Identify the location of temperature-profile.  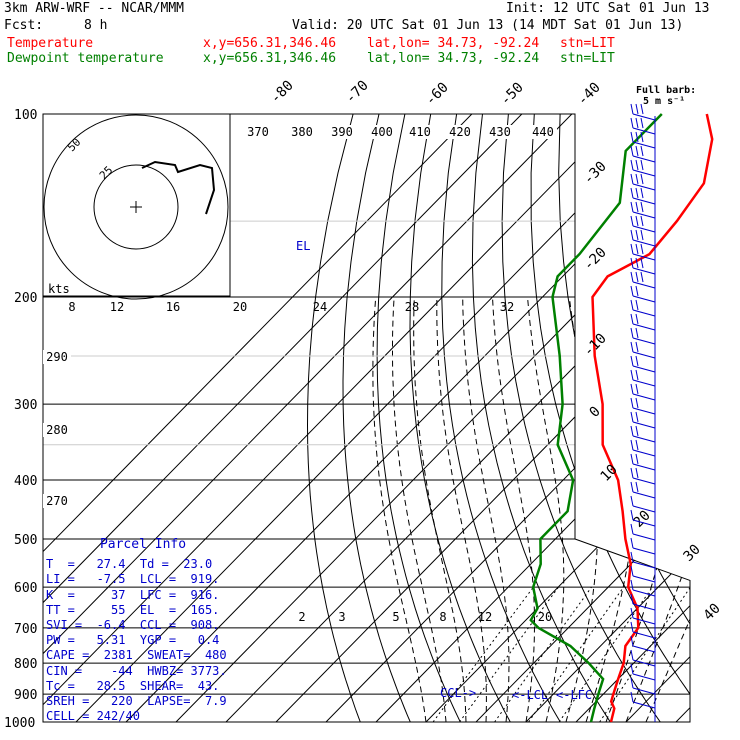
(652, 418).